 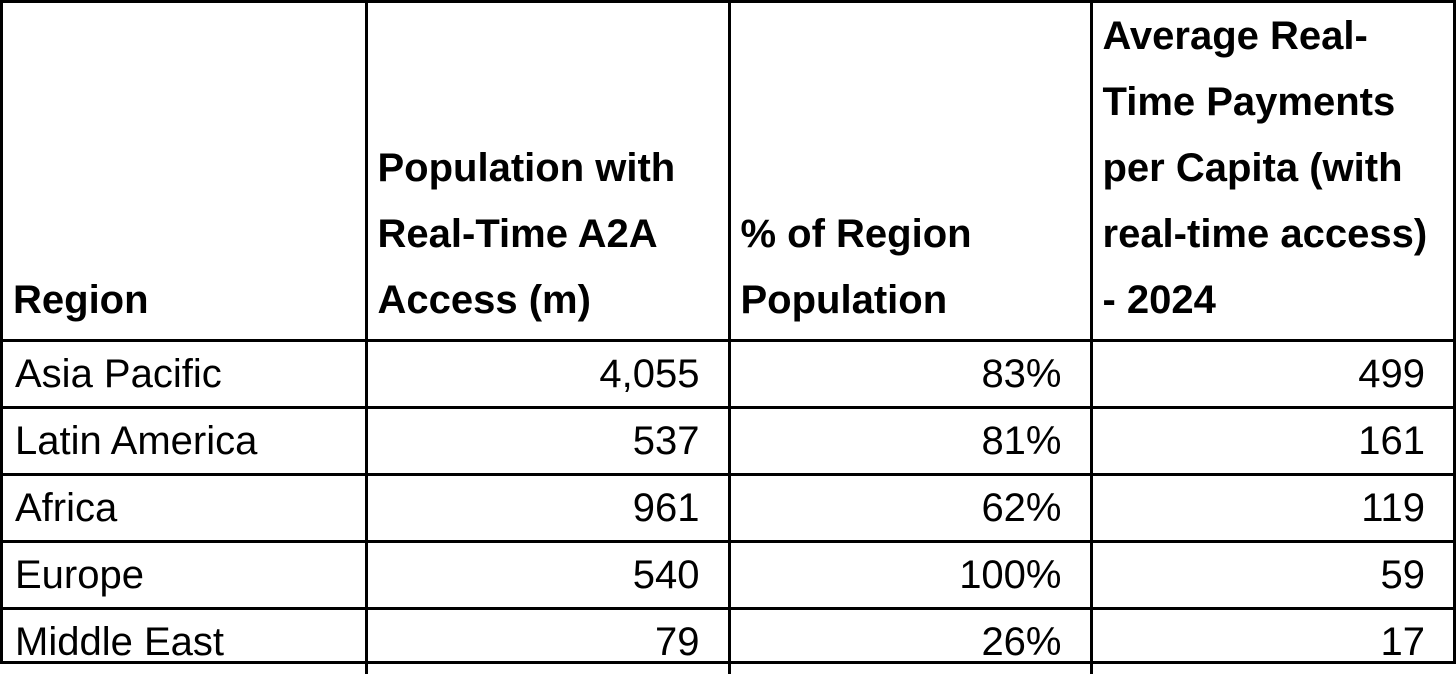 I want to click on cell-payments: 119, so click(x=1272, y=508).